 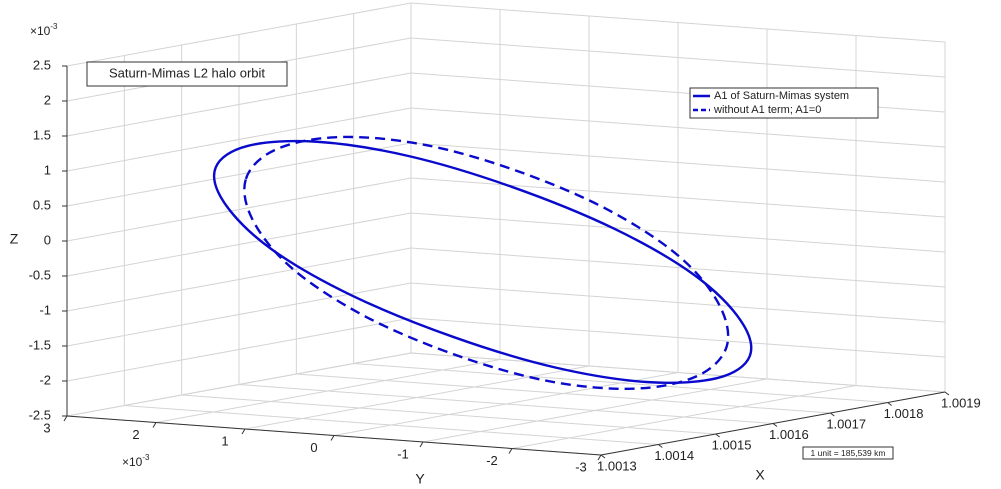 I want to click on z-tick-label: 0, so click(x=47, y=239).